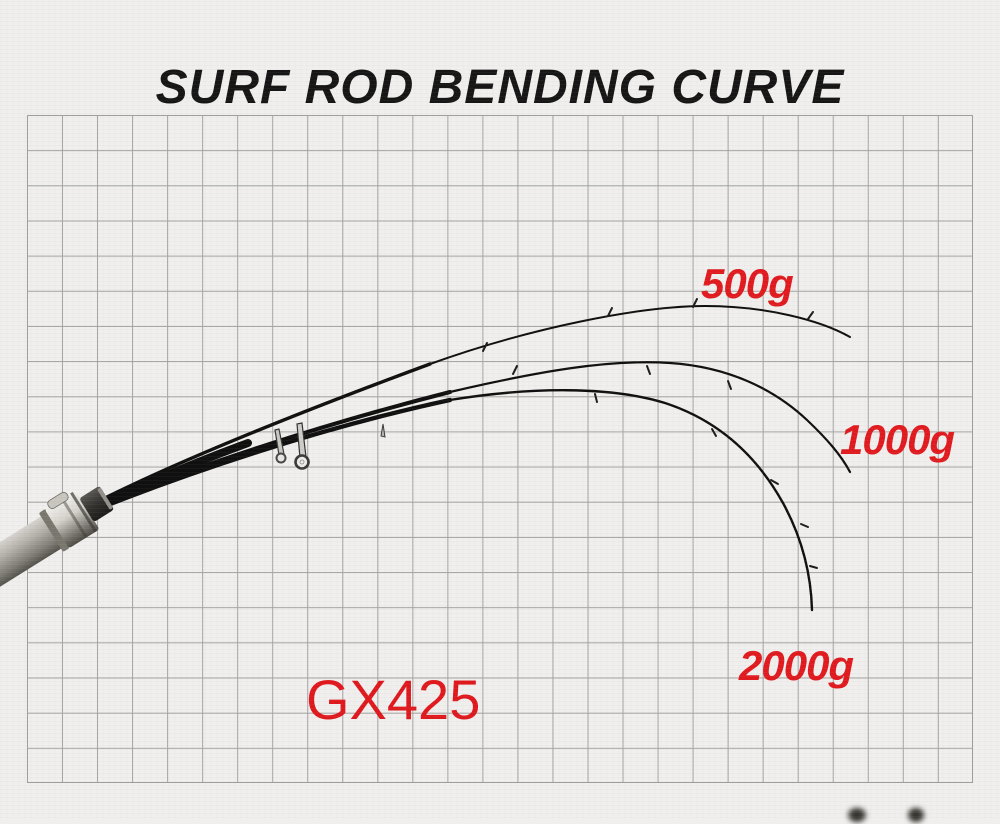  Describe the element at coordinates (32, 566) in the screenshot. I see `handle-grip` at that location.